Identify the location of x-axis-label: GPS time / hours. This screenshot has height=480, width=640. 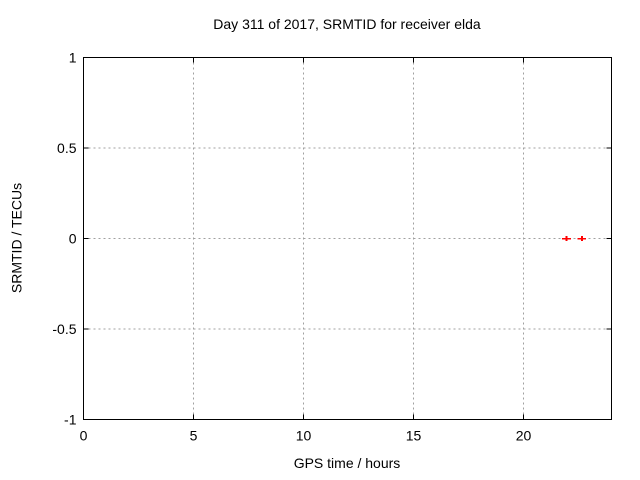
(347, 463).